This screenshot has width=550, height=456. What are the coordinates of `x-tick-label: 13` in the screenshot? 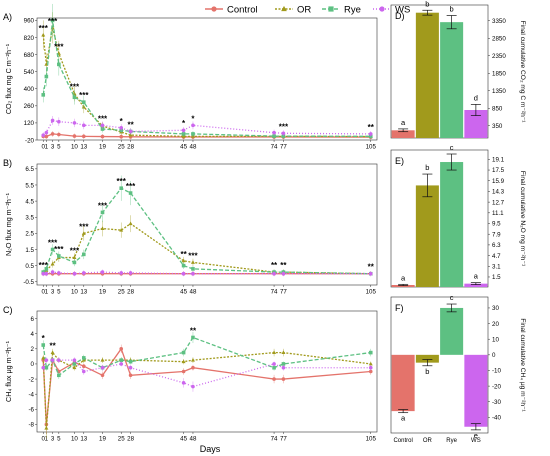 It's located at (83, 439).